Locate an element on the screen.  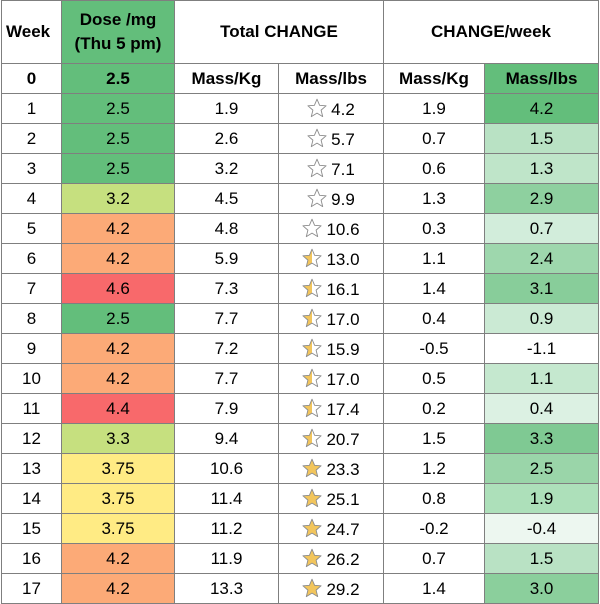
table-row: 11 4.4 7.9 17.4 0.2 0.4 is located at coordinates (300, 408).